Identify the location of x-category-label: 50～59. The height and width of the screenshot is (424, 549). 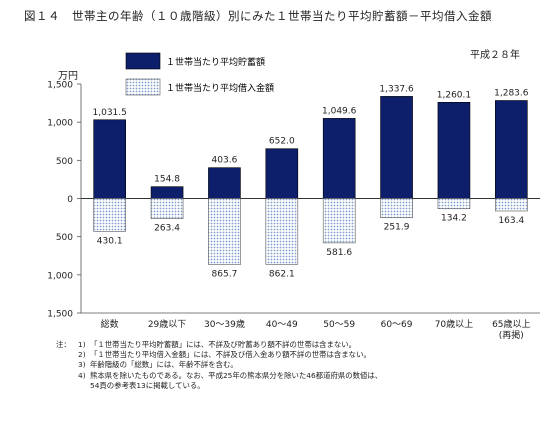
(339, 325).